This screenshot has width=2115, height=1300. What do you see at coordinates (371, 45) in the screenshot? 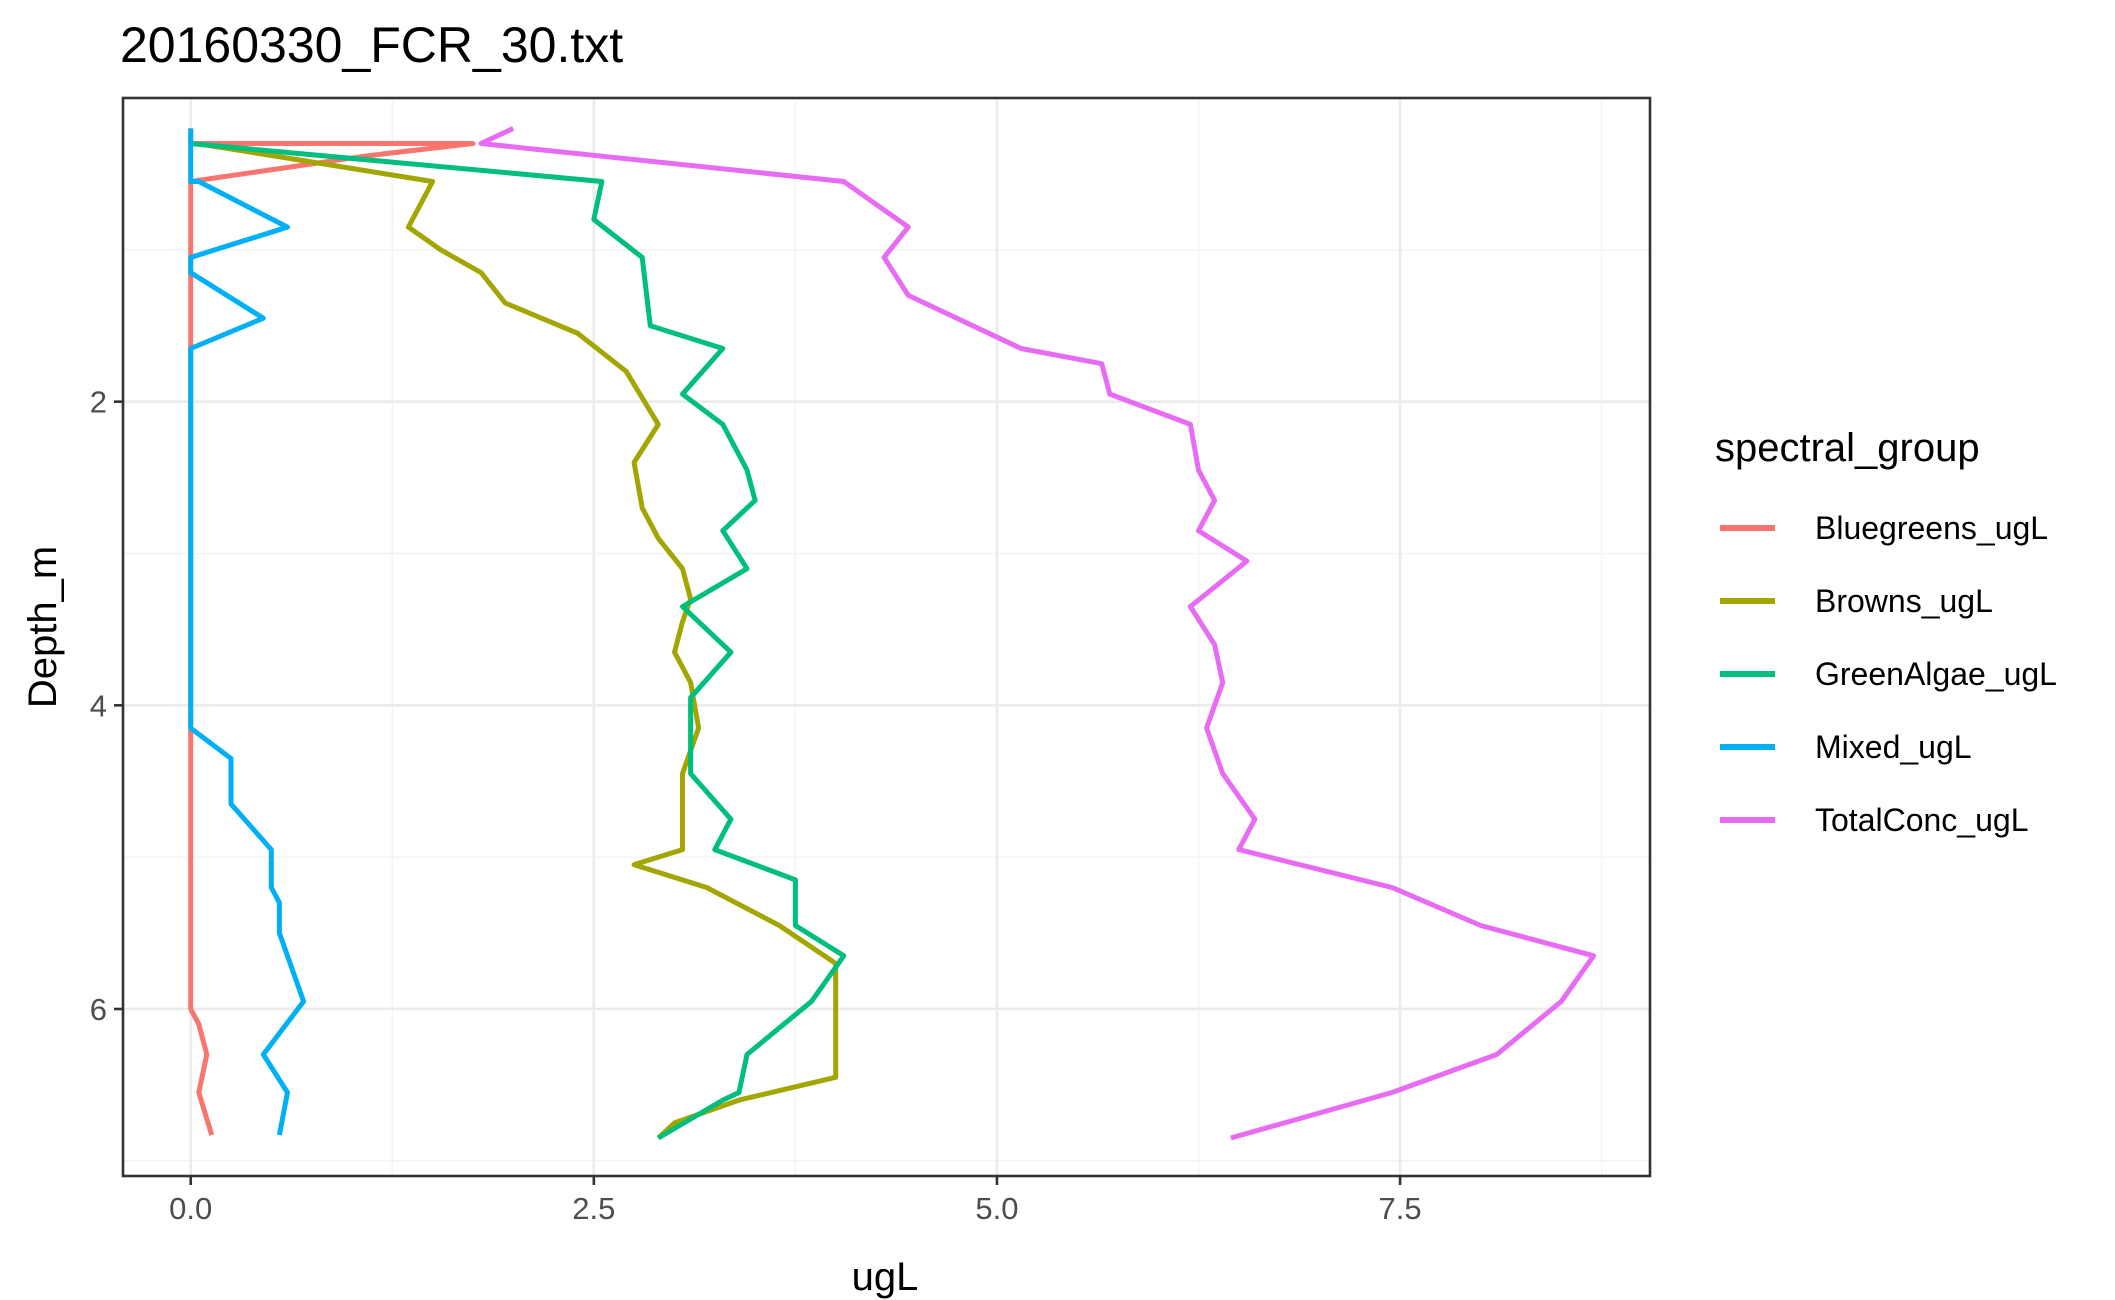
I see `chart-title: 20160330_FCR_30.txt` at bounding box center [371, 45].